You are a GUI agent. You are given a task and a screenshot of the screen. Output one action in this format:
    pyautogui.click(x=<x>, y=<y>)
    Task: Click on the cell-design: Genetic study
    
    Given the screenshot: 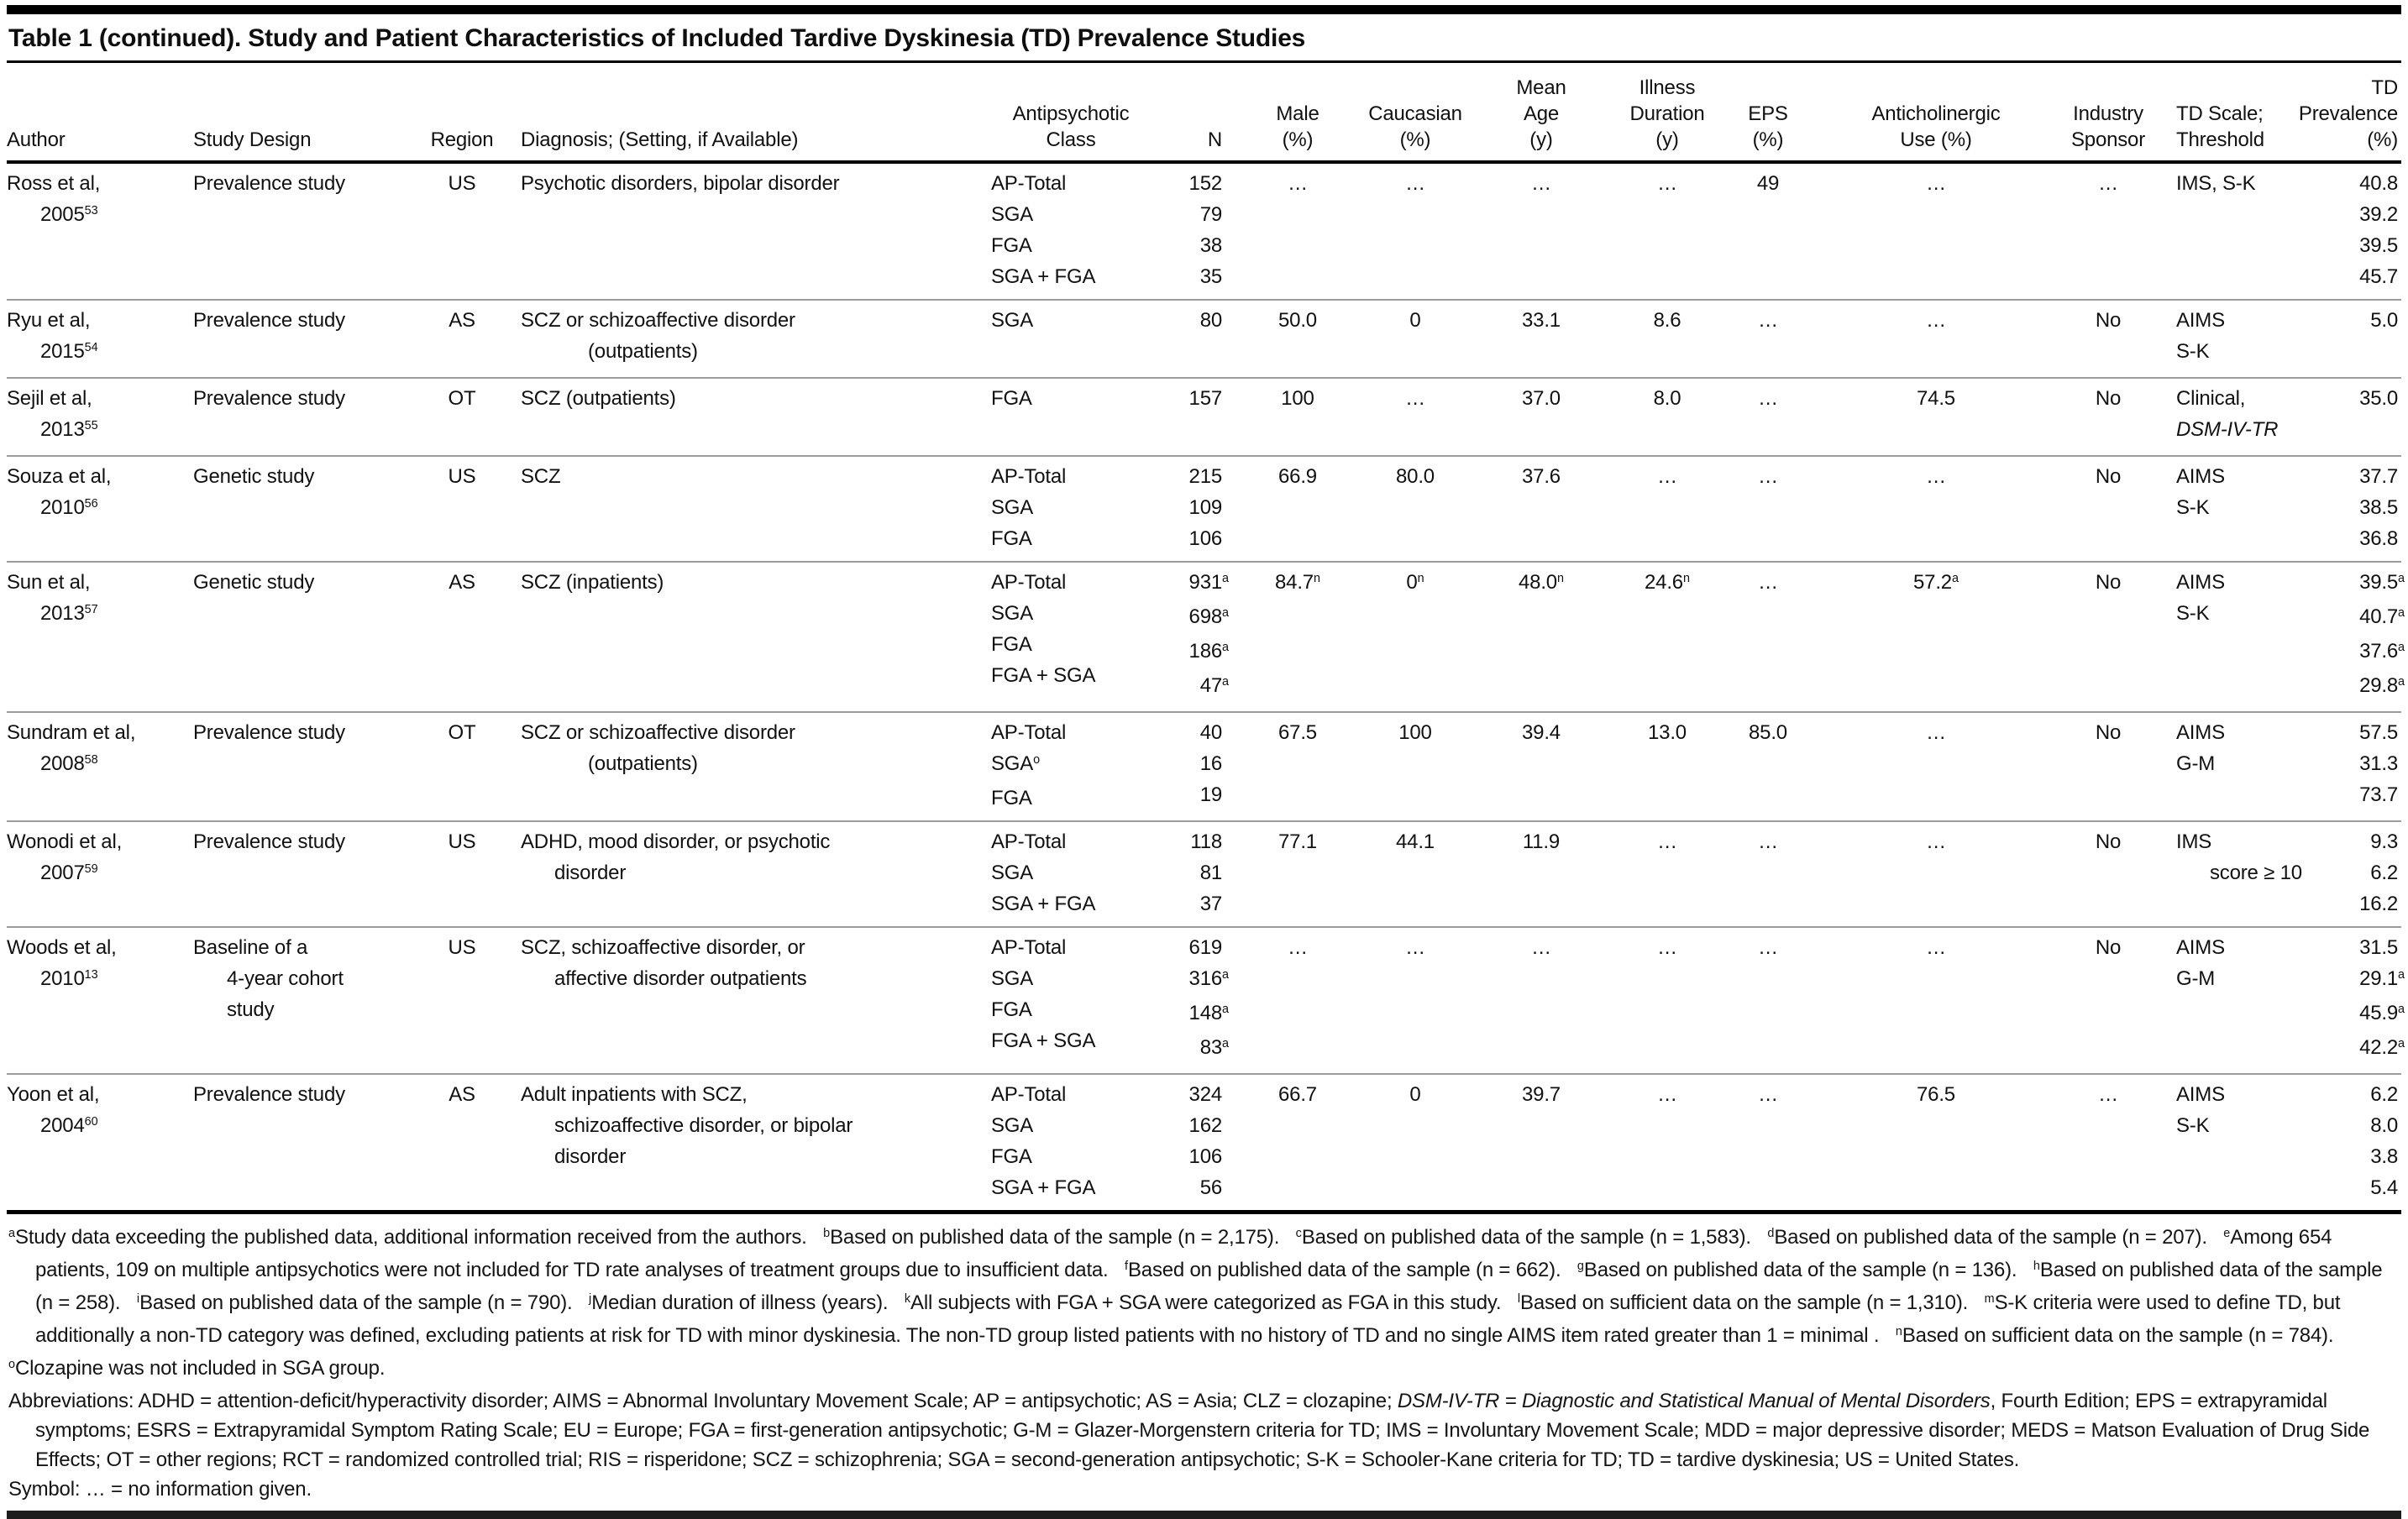 What is the action you would take?
    pyautogui.click(x=298, y=508)
    